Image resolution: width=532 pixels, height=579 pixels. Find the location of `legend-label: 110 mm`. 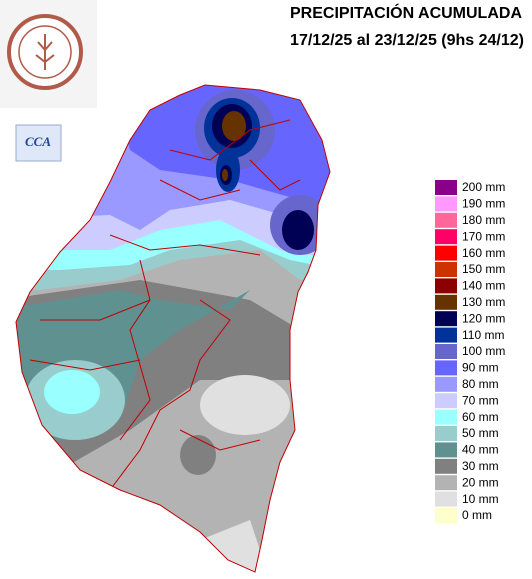

legend-label: 110 mm is located at coordinates (483, 335).